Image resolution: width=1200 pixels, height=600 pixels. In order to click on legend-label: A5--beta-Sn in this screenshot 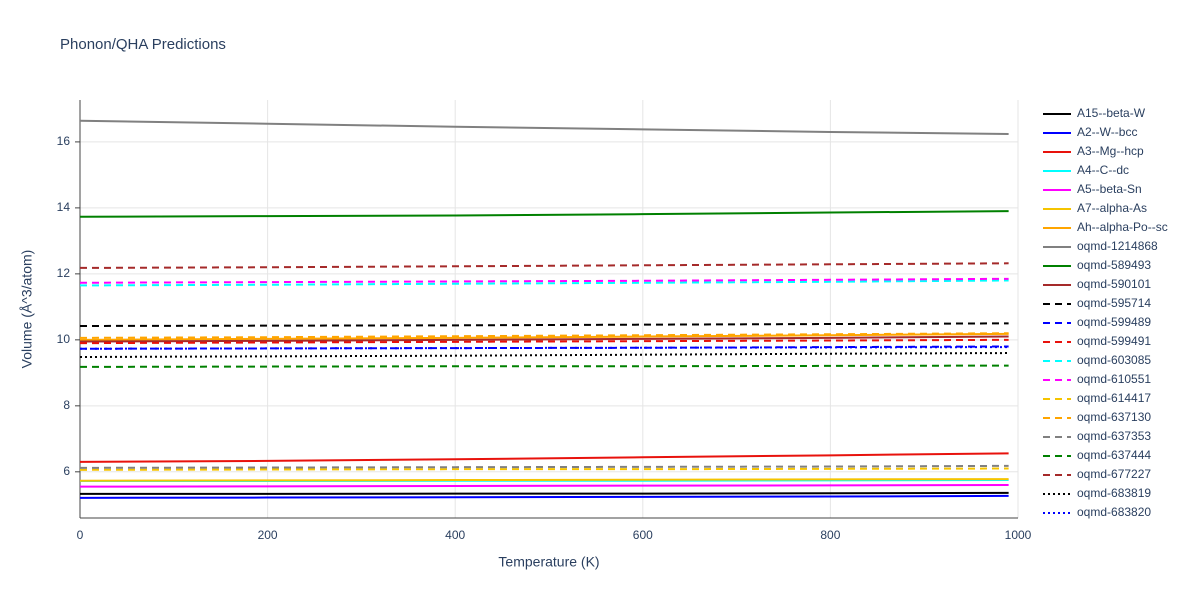, I will do `click(1109, 189)`.